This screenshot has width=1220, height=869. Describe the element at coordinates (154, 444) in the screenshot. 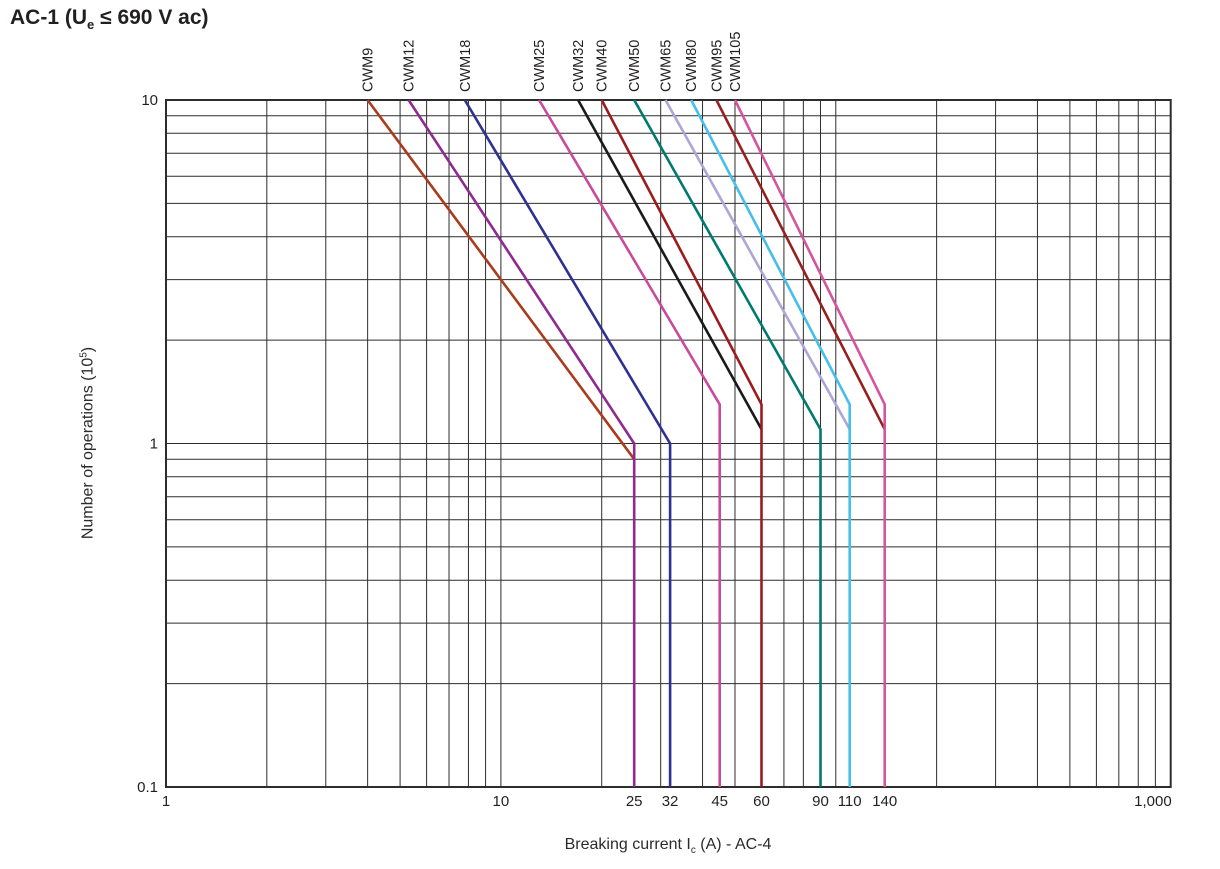

I see `y-tick-label-1: 1` at that location.